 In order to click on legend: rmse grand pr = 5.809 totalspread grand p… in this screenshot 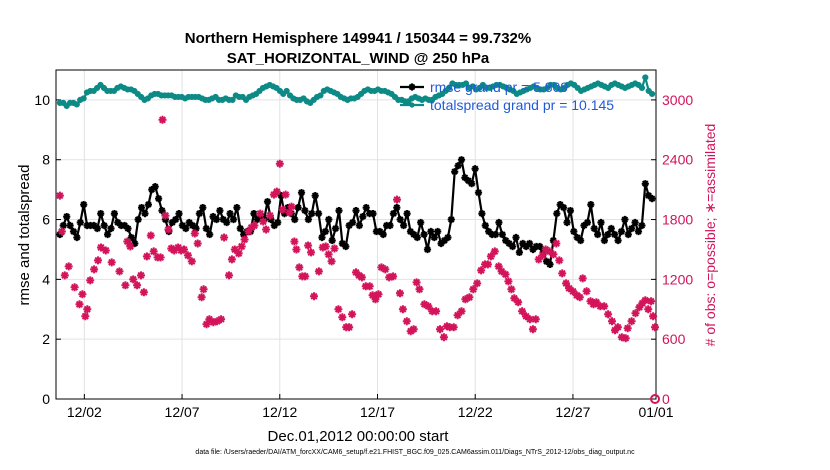, I will do `click(507, 96)`.